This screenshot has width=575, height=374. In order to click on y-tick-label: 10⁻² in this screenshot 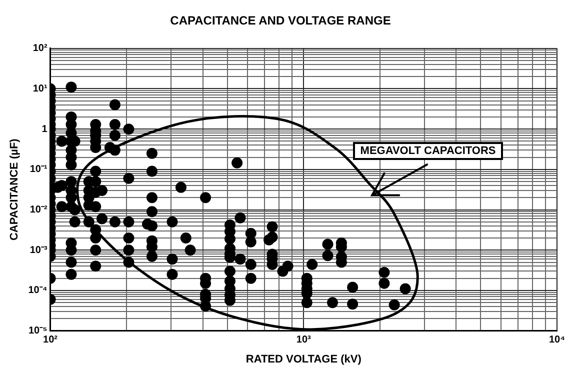, I will do `click(39, 210)`.